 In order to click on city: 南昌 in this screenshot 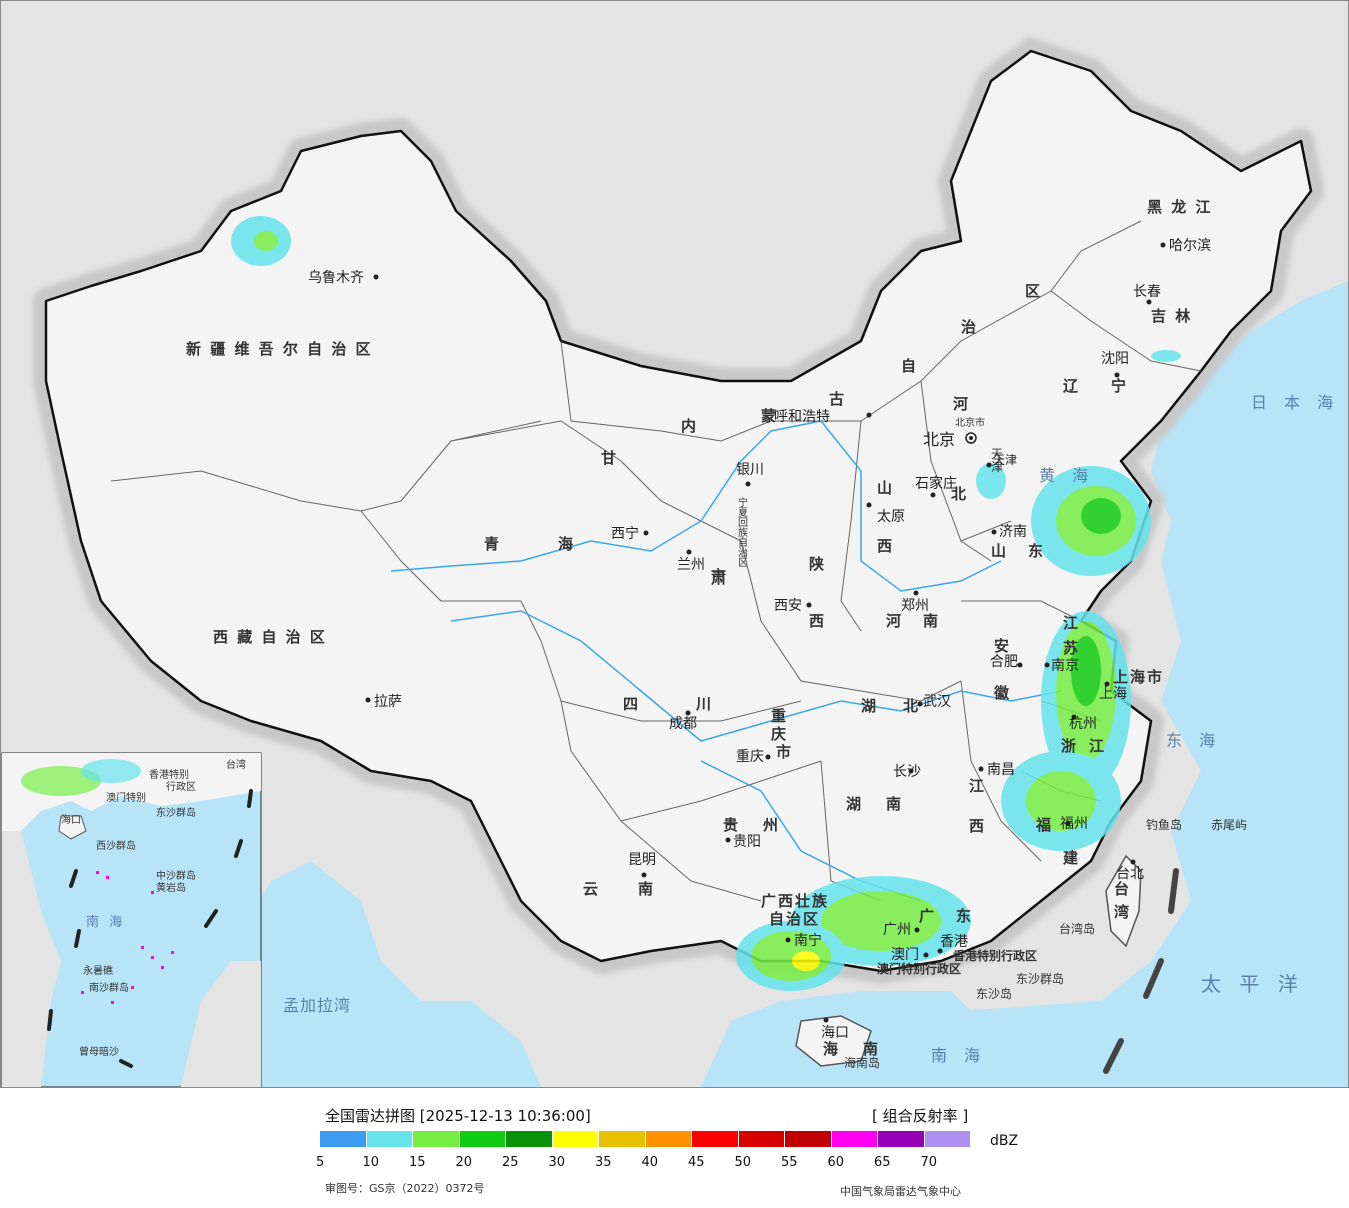, I will do `click(996, 770)`.